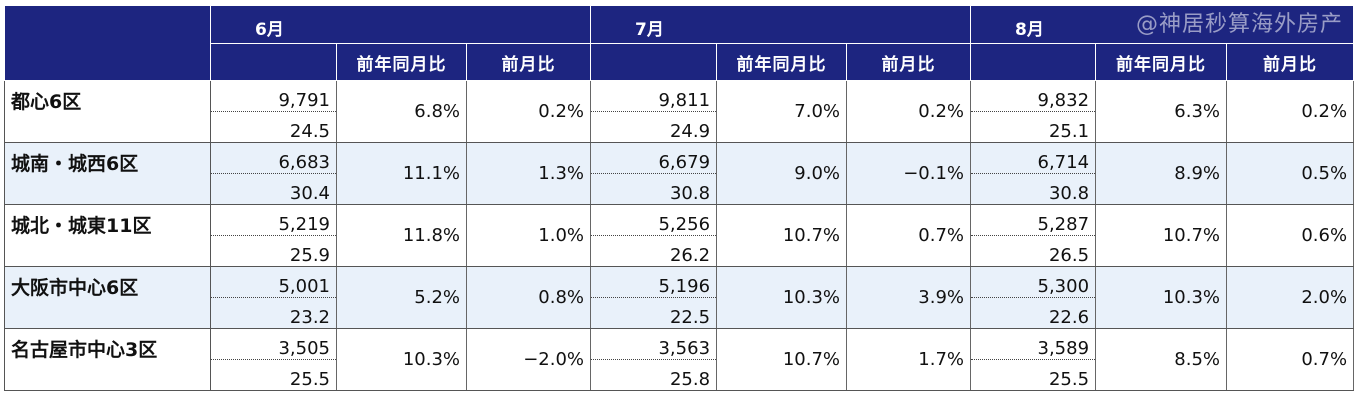 This screenshot has height=400, width=1357. What do you see at coordinates (273, 251) in the screenshot?
I see `size-value: 25.9` at bounding box center [273, 251].